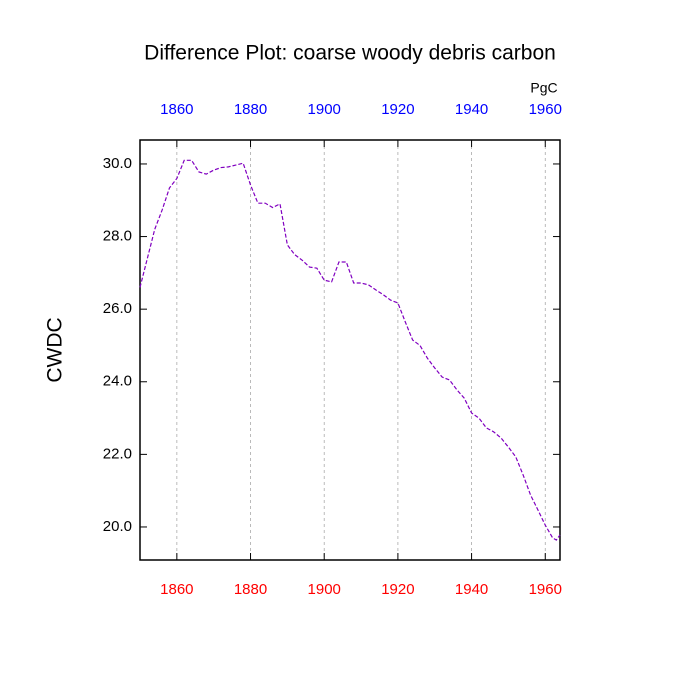  What do you see at coordinates (397, 109) in the screenshot?
I see `x-top-tick-label: 1920` at bounding box center [397, 109].